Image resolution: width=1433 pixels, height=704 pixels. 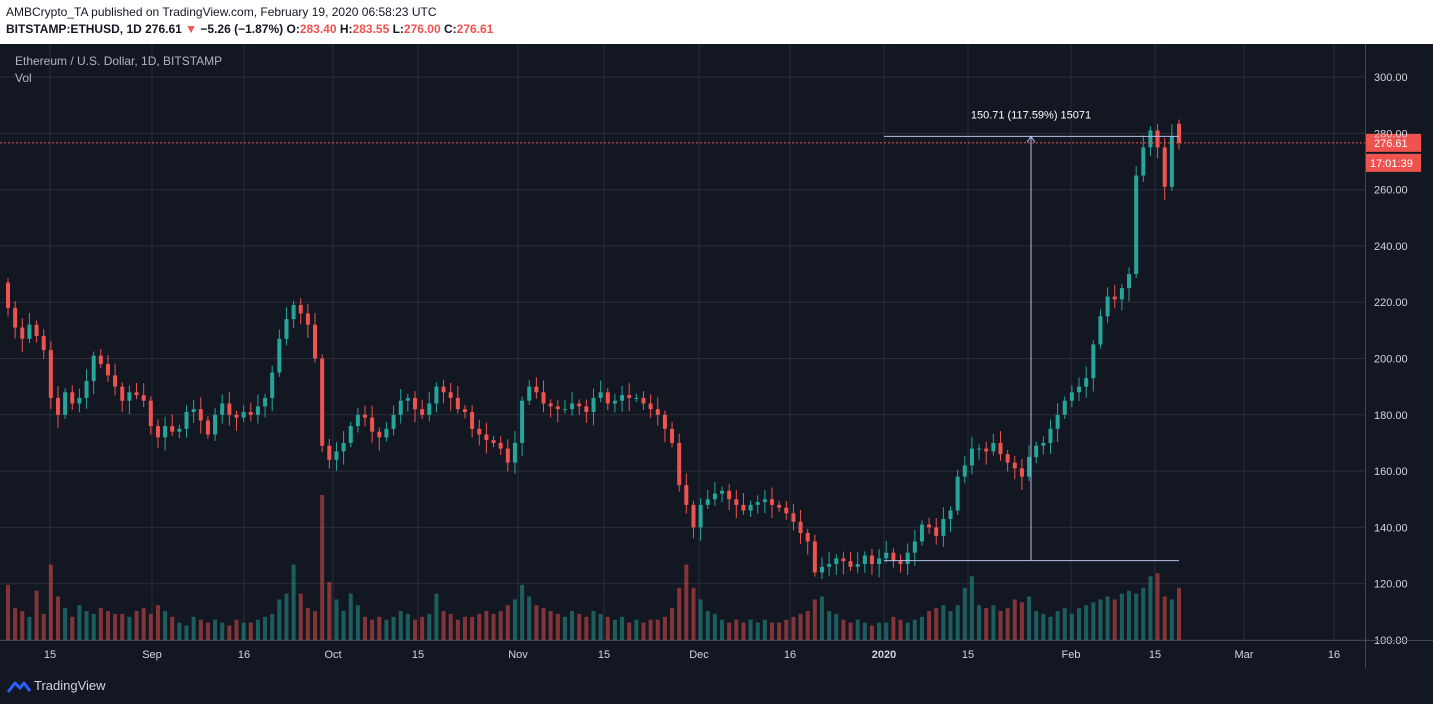 What do you see at coordinates (1031, 139) in the screenshot?
I see `measure-arrow-icon` at bounding box center [1031, 139].